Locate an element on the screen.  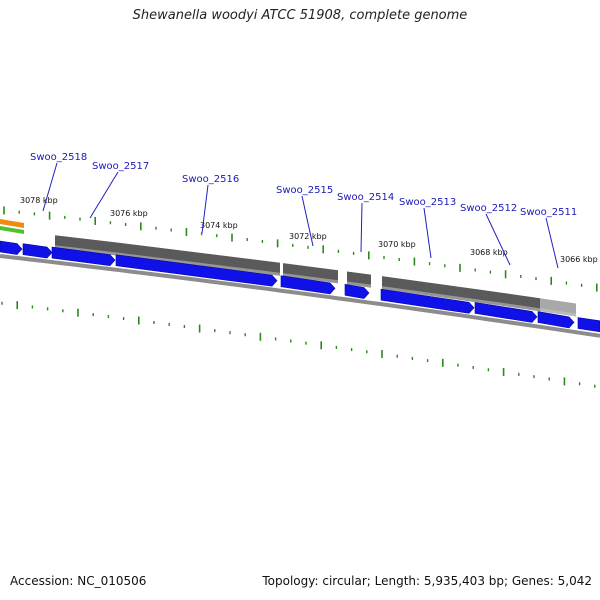
accession-text: Accession: NC_010506 is located at coordinates (78, 581).